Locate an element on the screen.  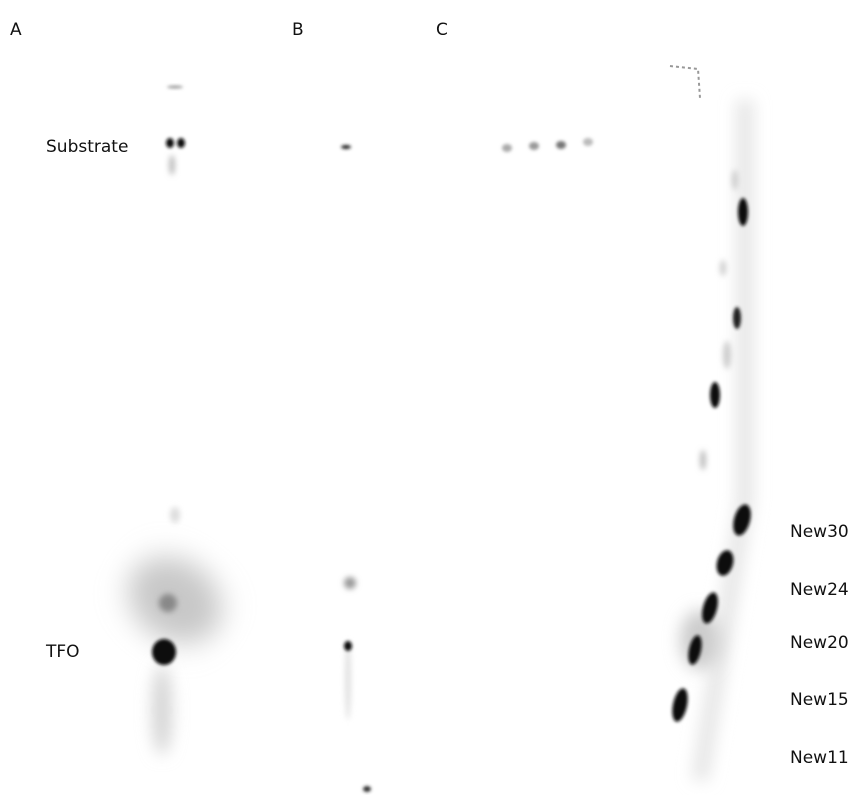
band-label: New24 is located at coordinates (819, 590).